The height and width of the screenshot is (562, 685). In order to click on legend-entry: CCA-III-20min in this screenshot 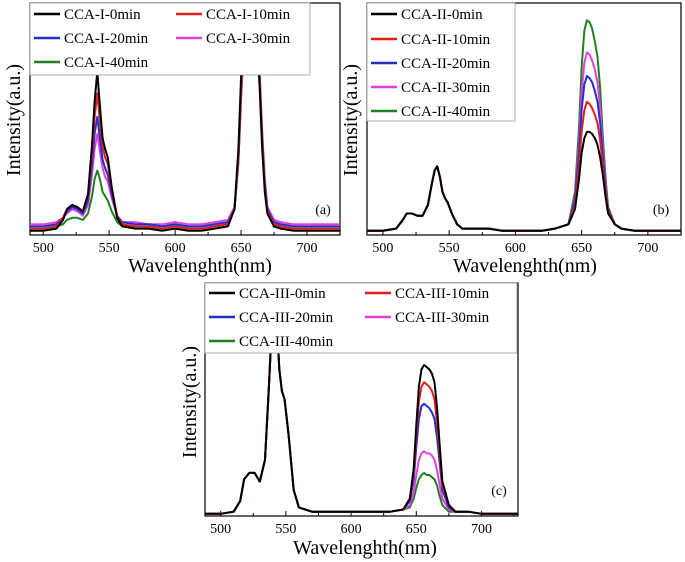, I will do `click(286, 318)`.